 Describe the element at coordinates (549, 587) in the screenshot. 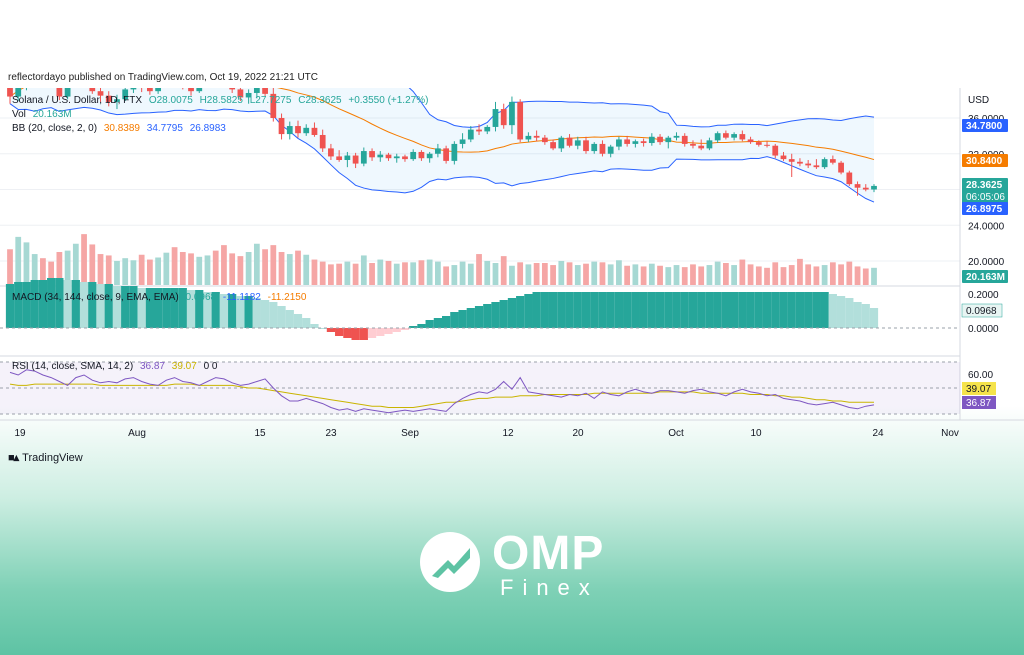

I see `omp-brand-subtext: Finex` at that location.